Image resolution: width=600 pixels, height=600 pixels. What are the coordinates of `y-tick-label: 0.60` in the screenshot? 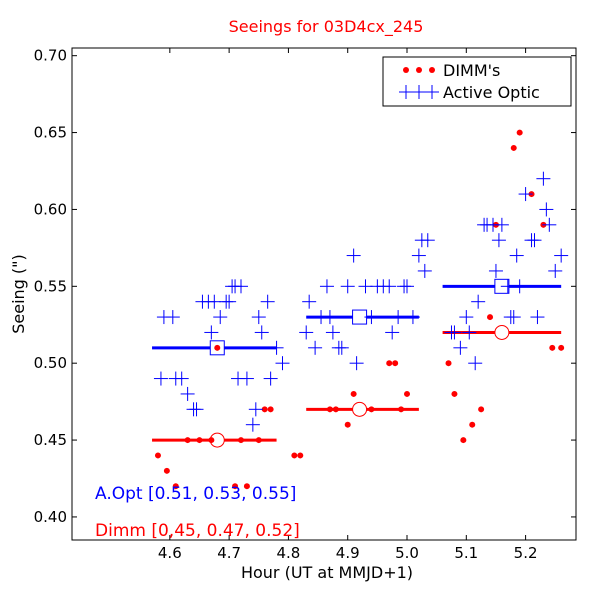 It's located at (50, 209).